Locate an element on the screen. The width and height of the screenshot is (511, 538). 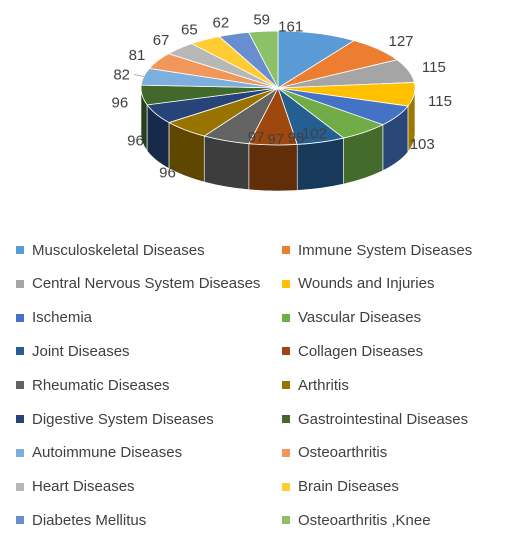
legend-item: Gastrointestinal Diseases is located at coordinates (375, 419).